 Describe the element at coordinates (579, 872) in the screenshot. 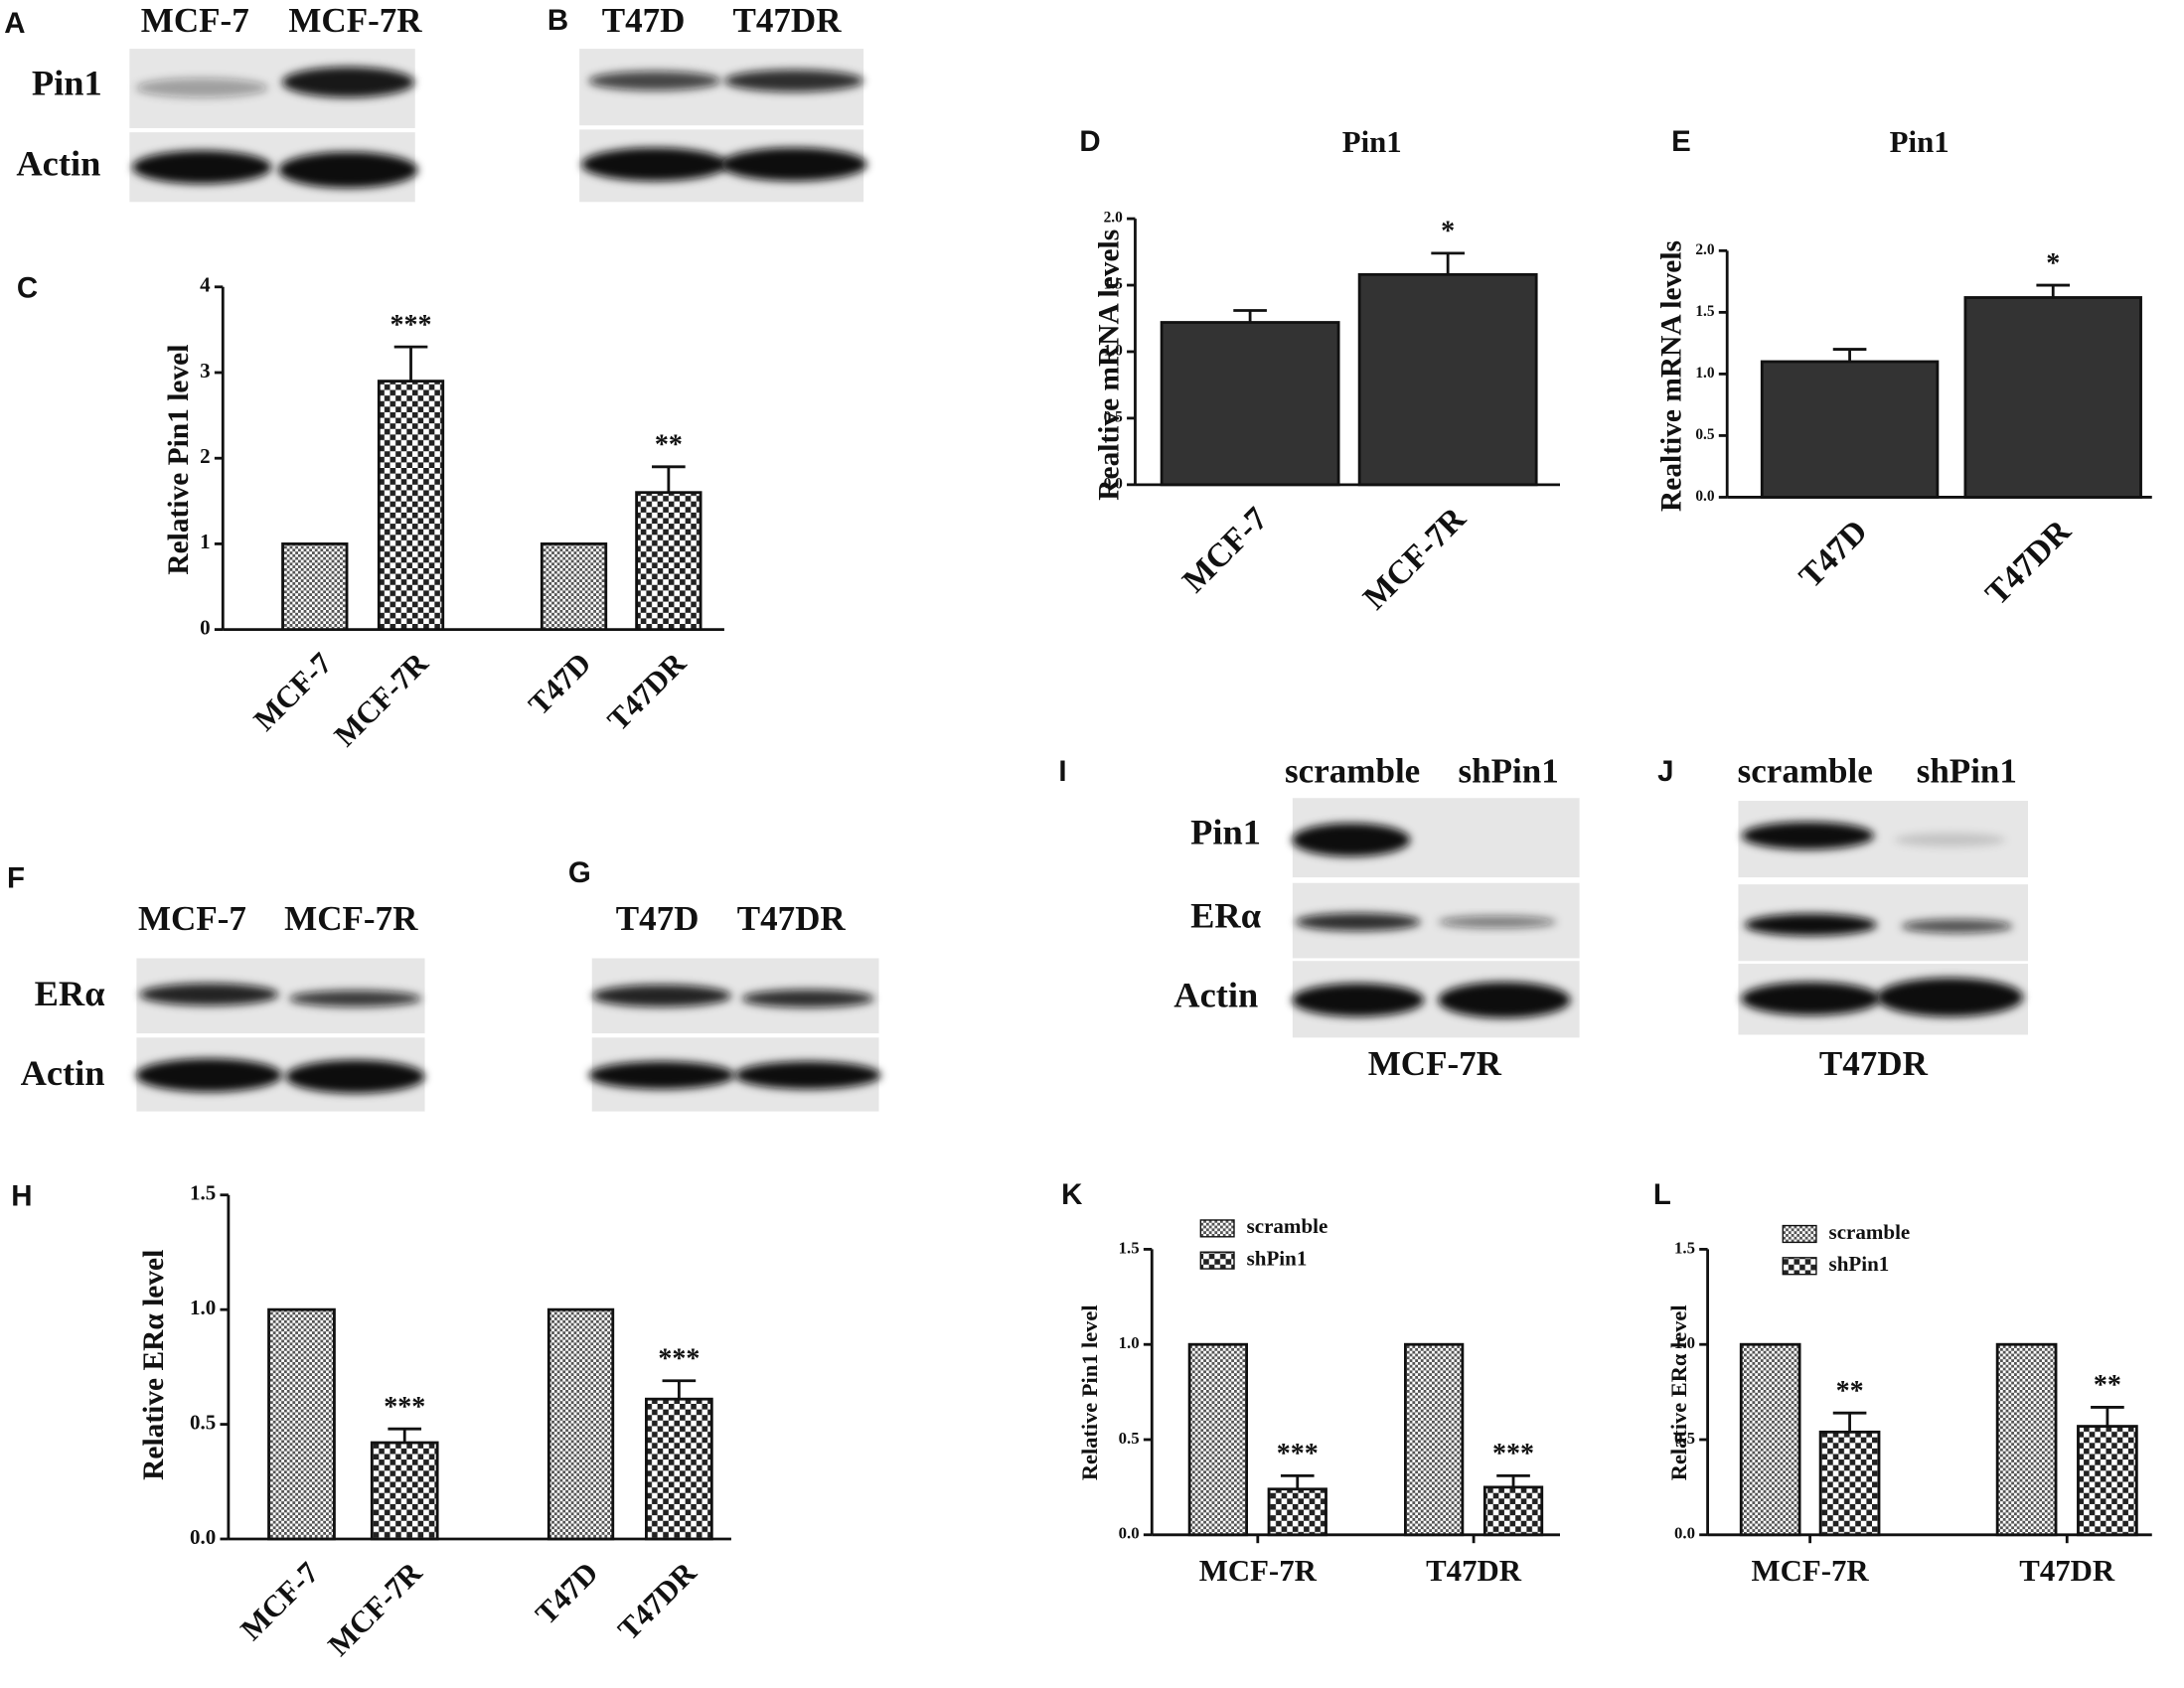

I see `panel-letter: G` at that location.